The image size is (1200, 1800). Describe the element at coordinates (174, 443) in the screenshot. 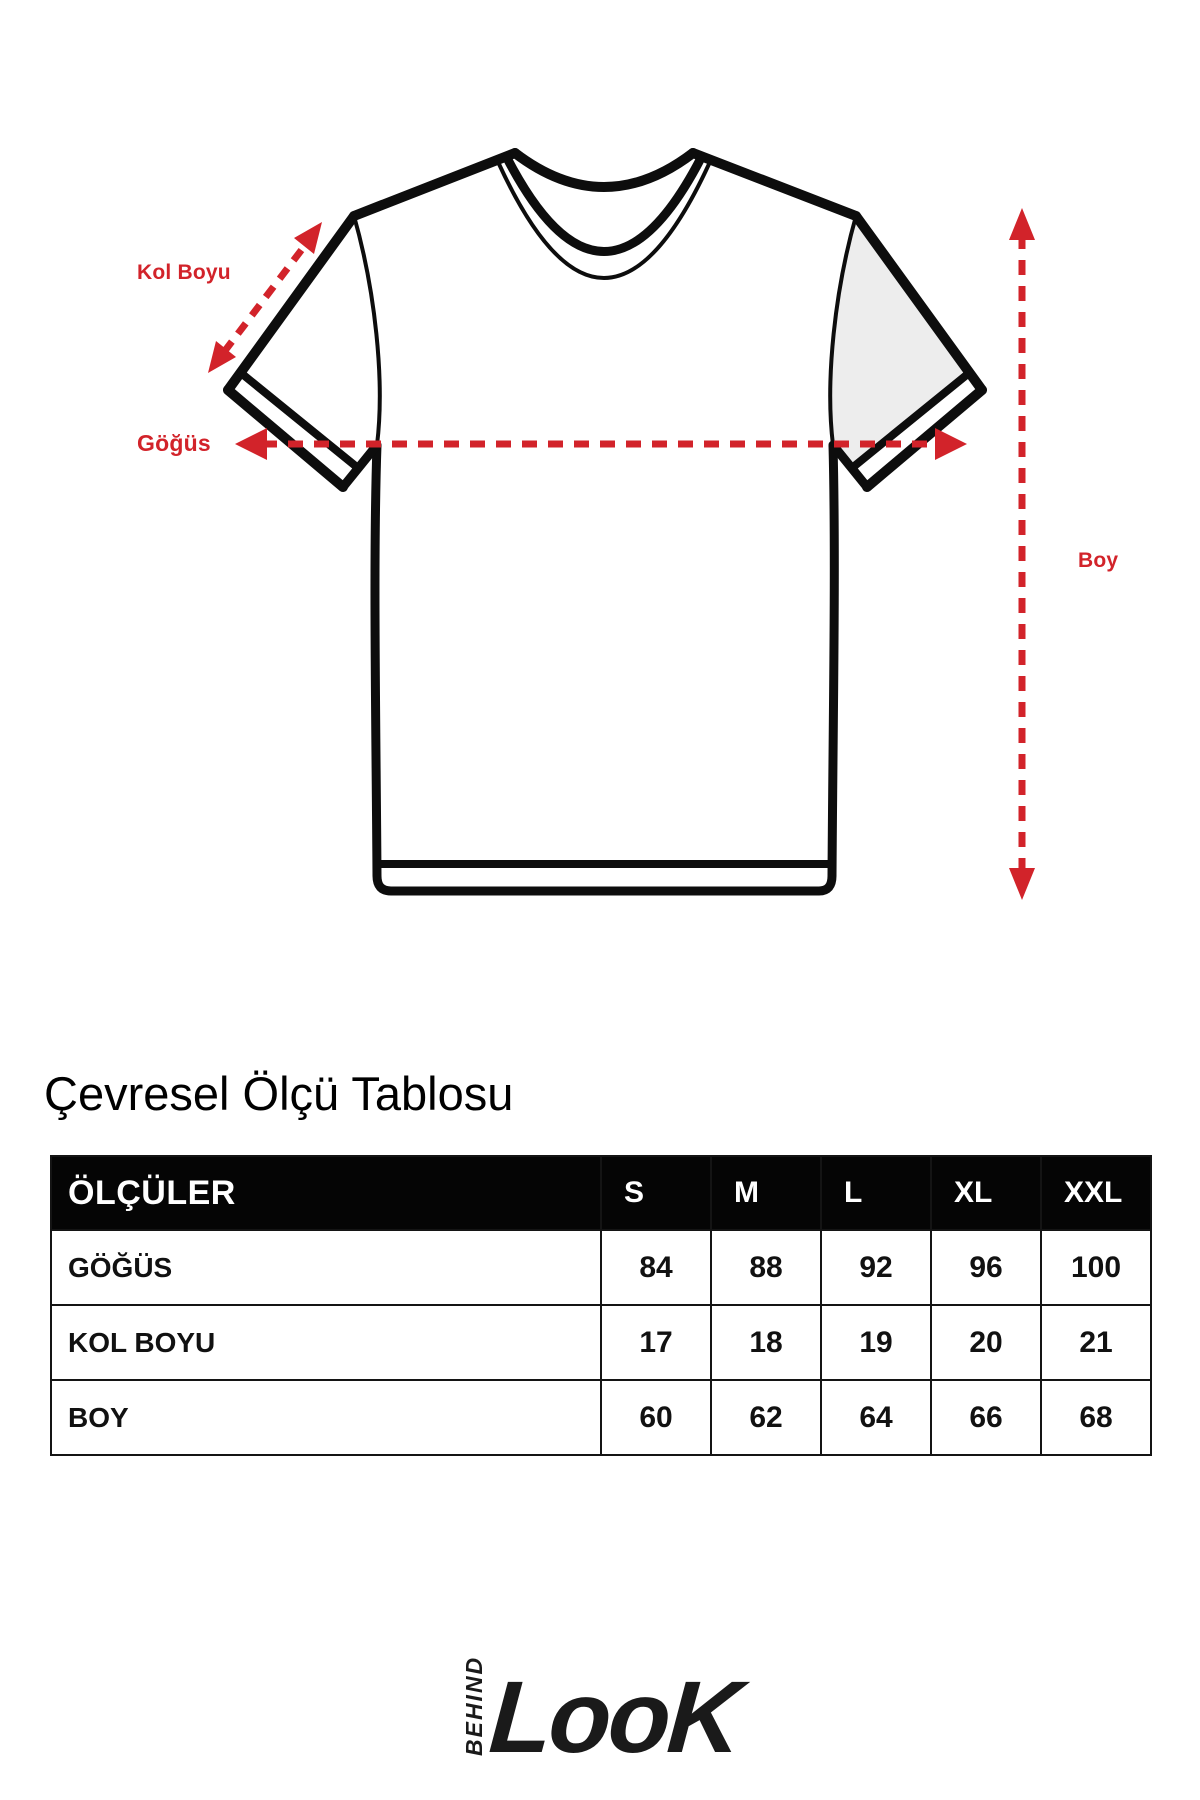

I see `chest-width-label: Göğüs` at that location.